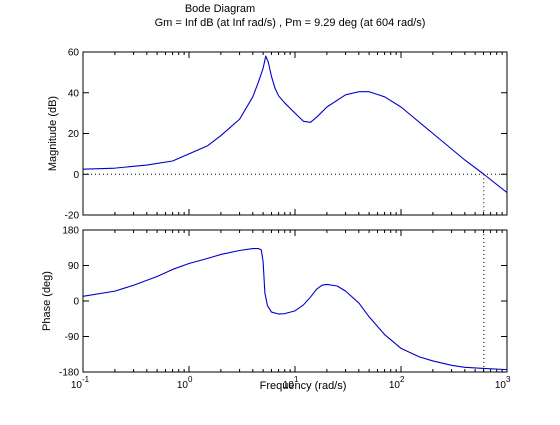 This screenshot has width=560, height=425. Describe the element at coordinates (72, 337) in the screenshot. I see `phase-y-tick-label: -90` at that location.